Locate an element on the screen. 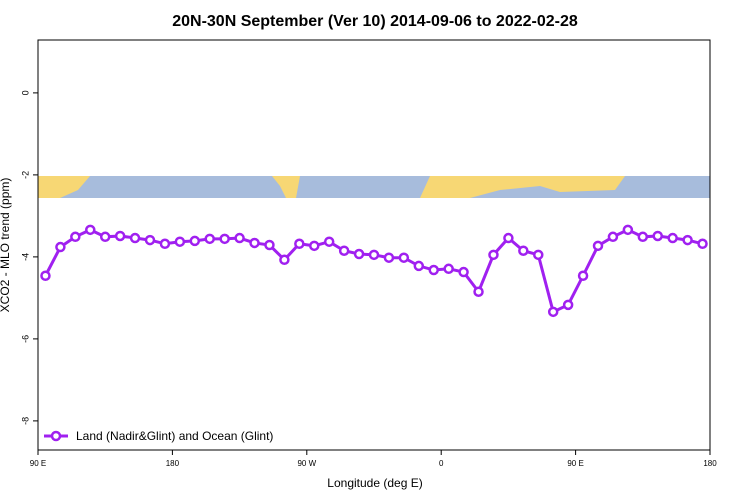 This screenshot has width=750, height=500. y-tick-label: -2 is located at coordinates (25, 175).